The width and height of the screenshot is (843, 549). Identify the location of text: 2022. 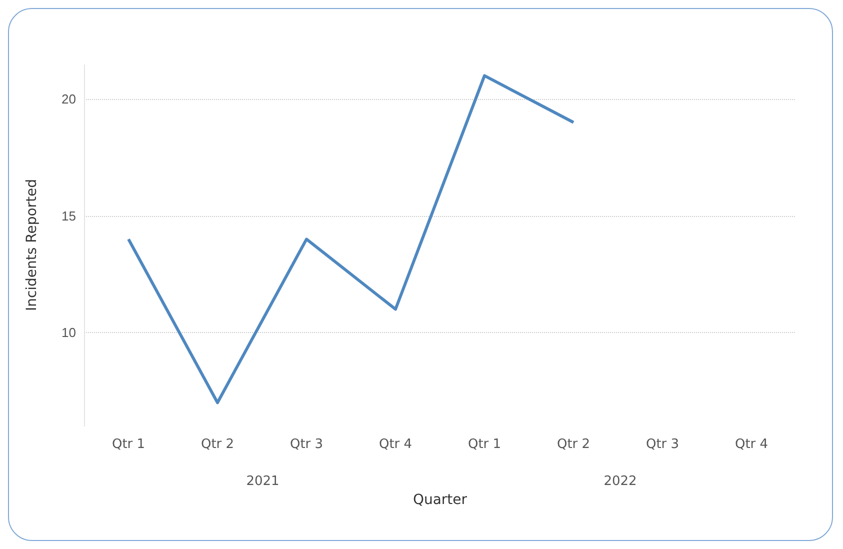
(620, 481).